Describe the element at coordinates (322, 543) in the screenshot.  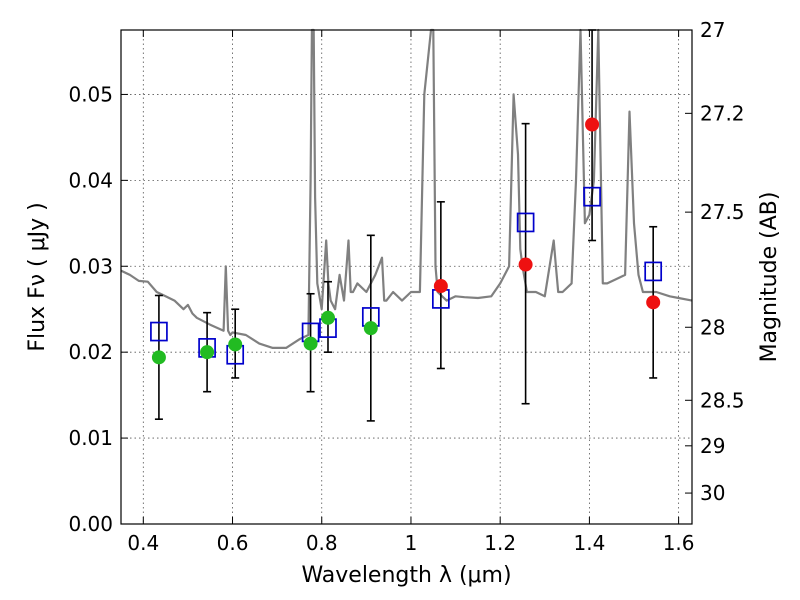
I see `x-tick-label: 0.8` at that location.